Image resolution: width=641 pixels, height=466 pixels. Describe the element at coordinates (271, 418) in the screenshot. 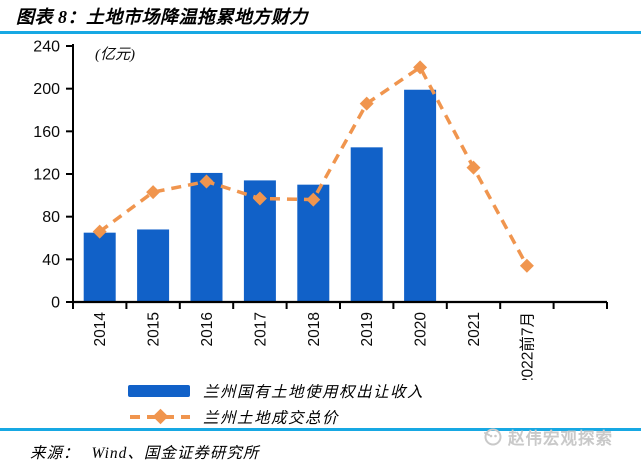

I see `line-series-label: 兰州土地成交总价` at that location.